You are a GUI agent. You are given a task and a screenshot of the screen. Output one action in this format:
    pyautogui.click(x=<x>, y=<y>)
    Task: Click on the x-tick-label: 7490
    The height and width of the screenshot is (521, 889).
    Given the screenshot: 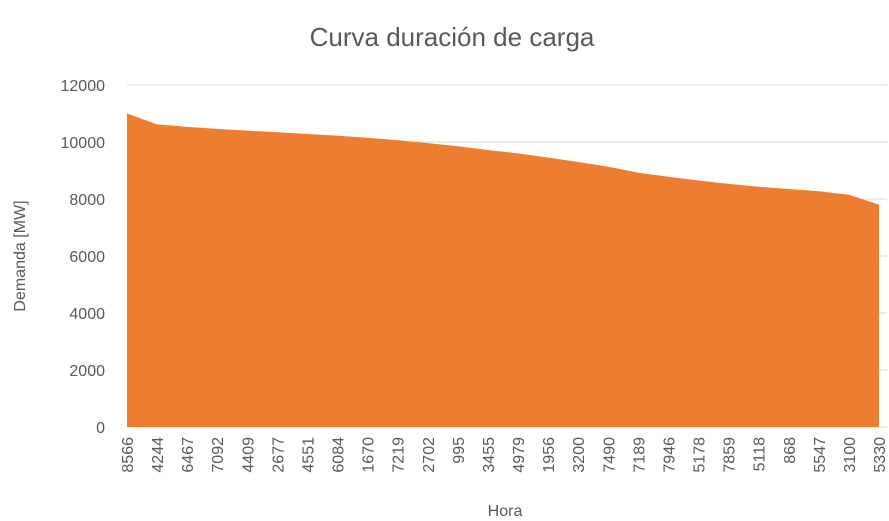 What is the action you would take?
    pyautogui.click(x=609, y=455)
    